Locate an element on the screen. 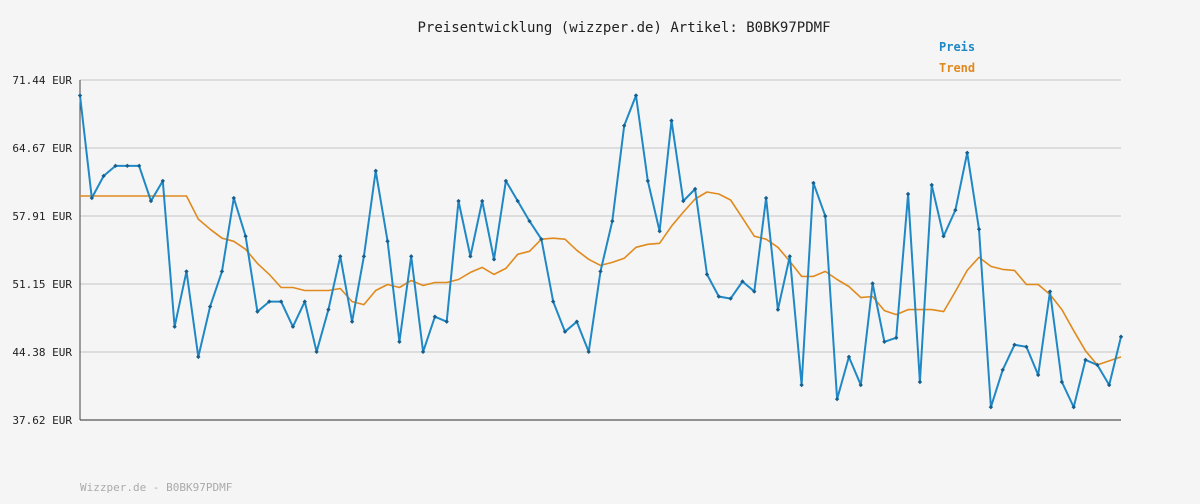 The height and width of the screenshot is (504, 1200). legend-entry-trend: Trend is located at coordinates (957, 68).